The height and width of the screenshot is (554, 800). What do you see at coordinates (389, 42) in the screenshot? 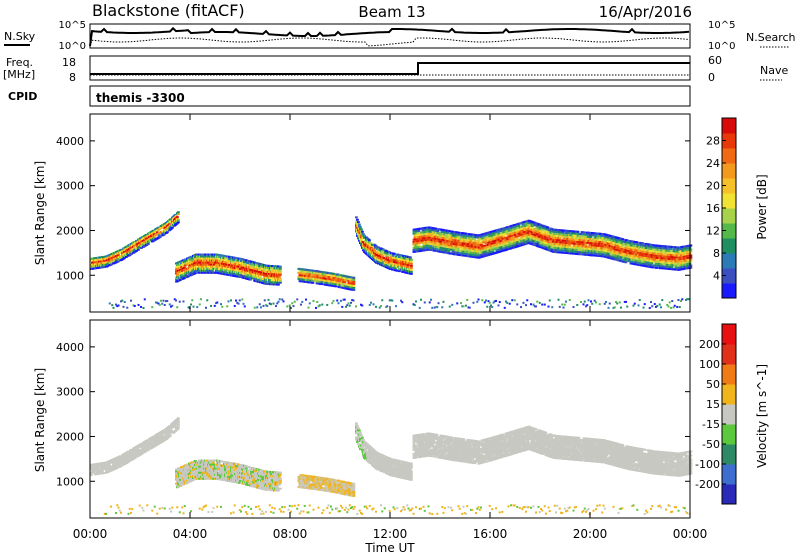
I see `nsearch-series` at bounding box center [389, 42].